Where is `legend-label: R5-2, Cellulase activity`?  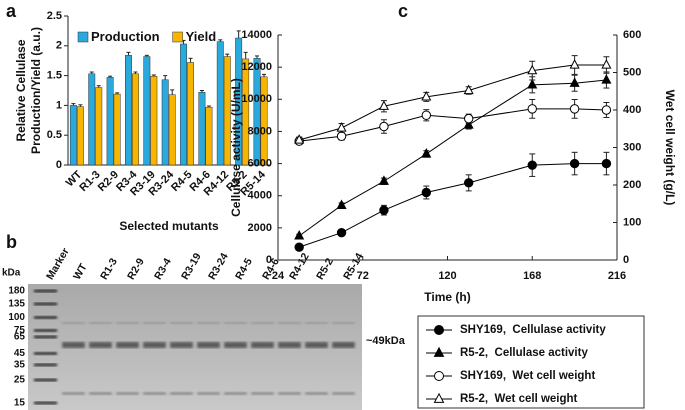 legend-label: R5-2, Cellulase activity is located at coordinates (524, 353).